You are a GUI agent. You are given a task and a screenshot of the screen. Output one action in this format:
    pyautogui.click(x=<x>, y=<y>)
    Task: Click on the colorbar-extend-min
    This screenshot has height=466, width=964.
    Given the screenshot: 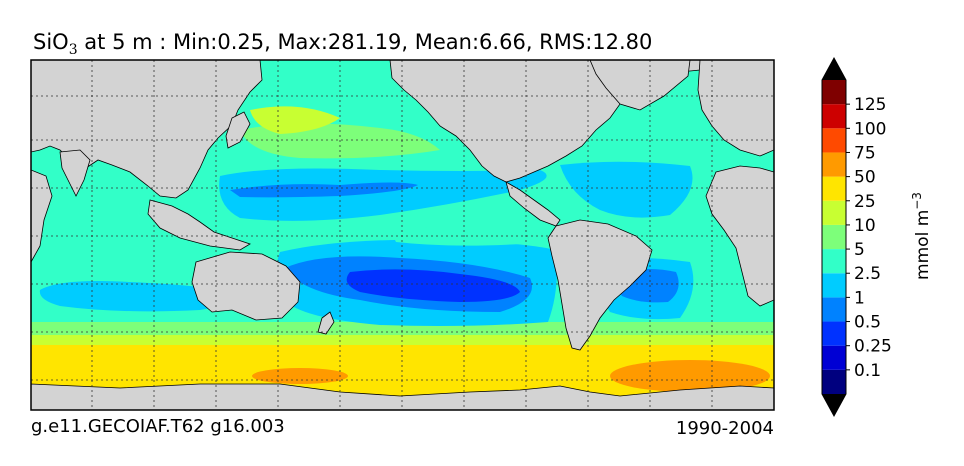 What is the action you would take?
    pyautogui.click(x=834, y=405)
    